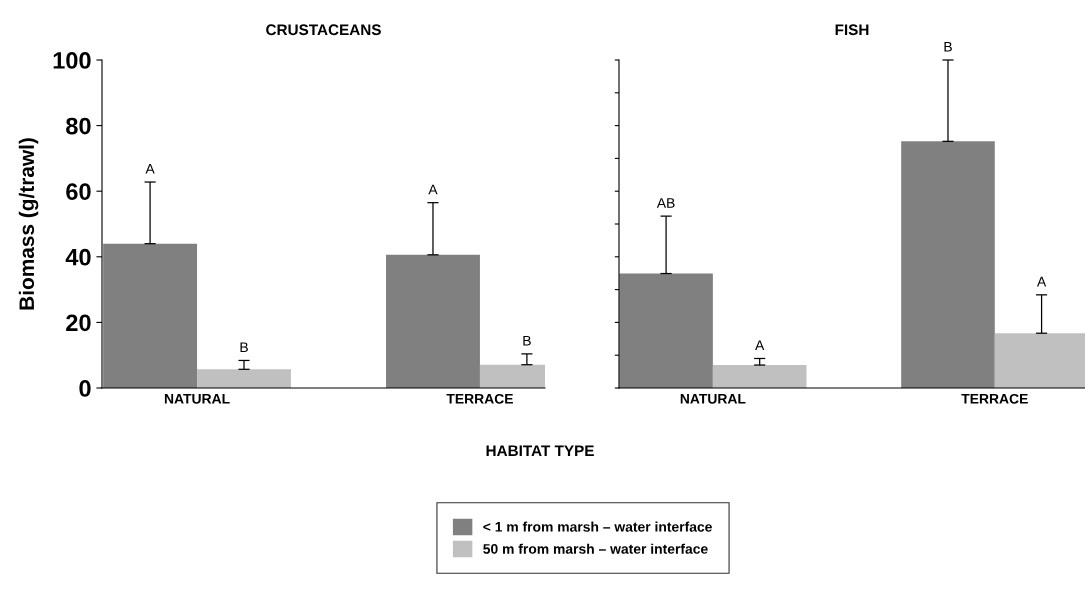 Image resolution: width=1085 pixels, height=601 pixels. I want to click on text: B, so click(948, 47).